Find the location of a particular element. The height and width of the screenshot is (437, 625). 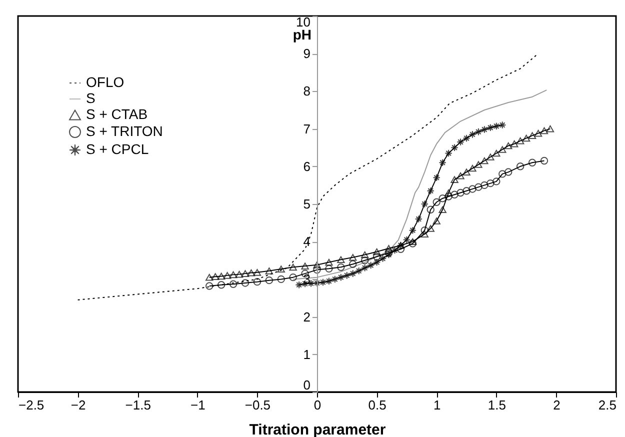

y-tick-label: 8 is located at coordinates (306, 91).